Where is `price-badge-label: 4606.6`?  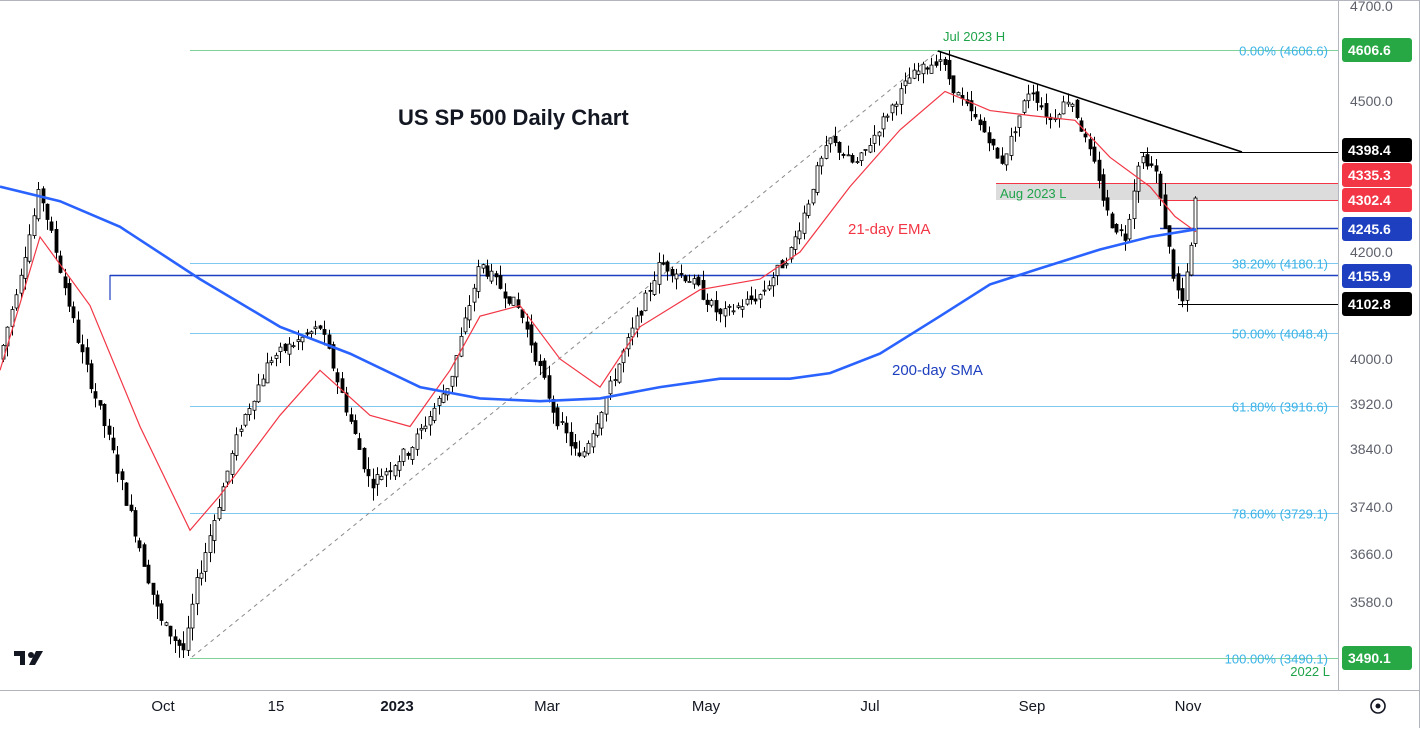
price-badge-label: 4606.6 is located at coordinates (1369, 50).